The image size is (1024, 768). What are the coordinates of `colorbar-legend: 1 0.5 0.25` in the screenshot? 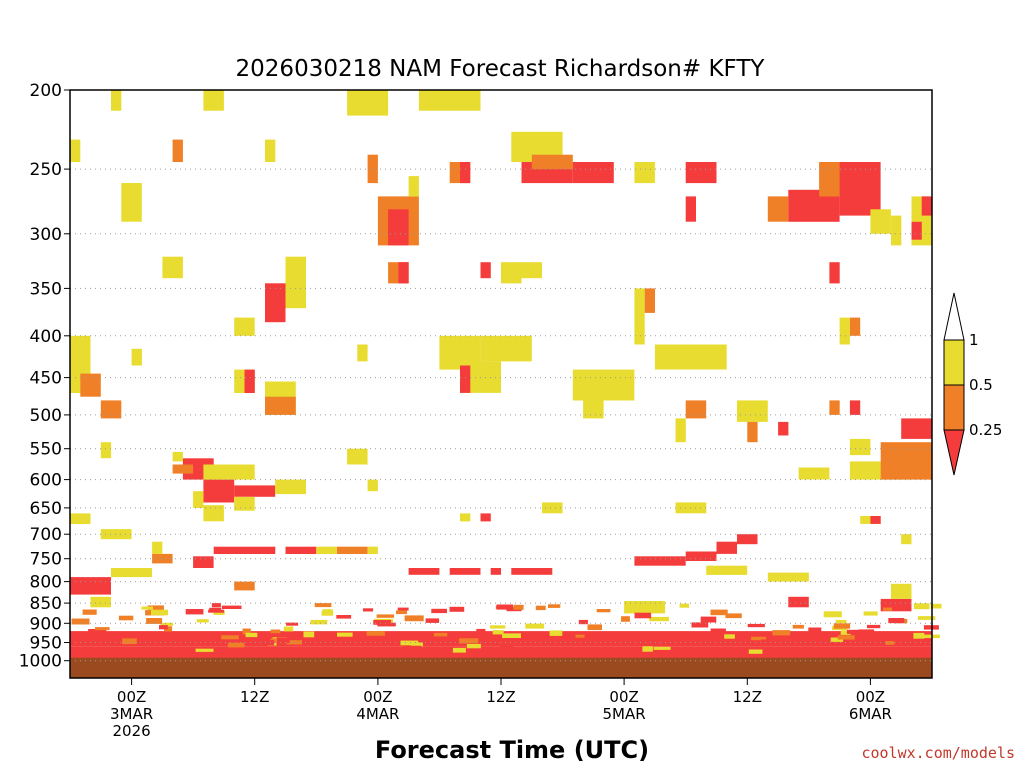 It's located at (972, 384).